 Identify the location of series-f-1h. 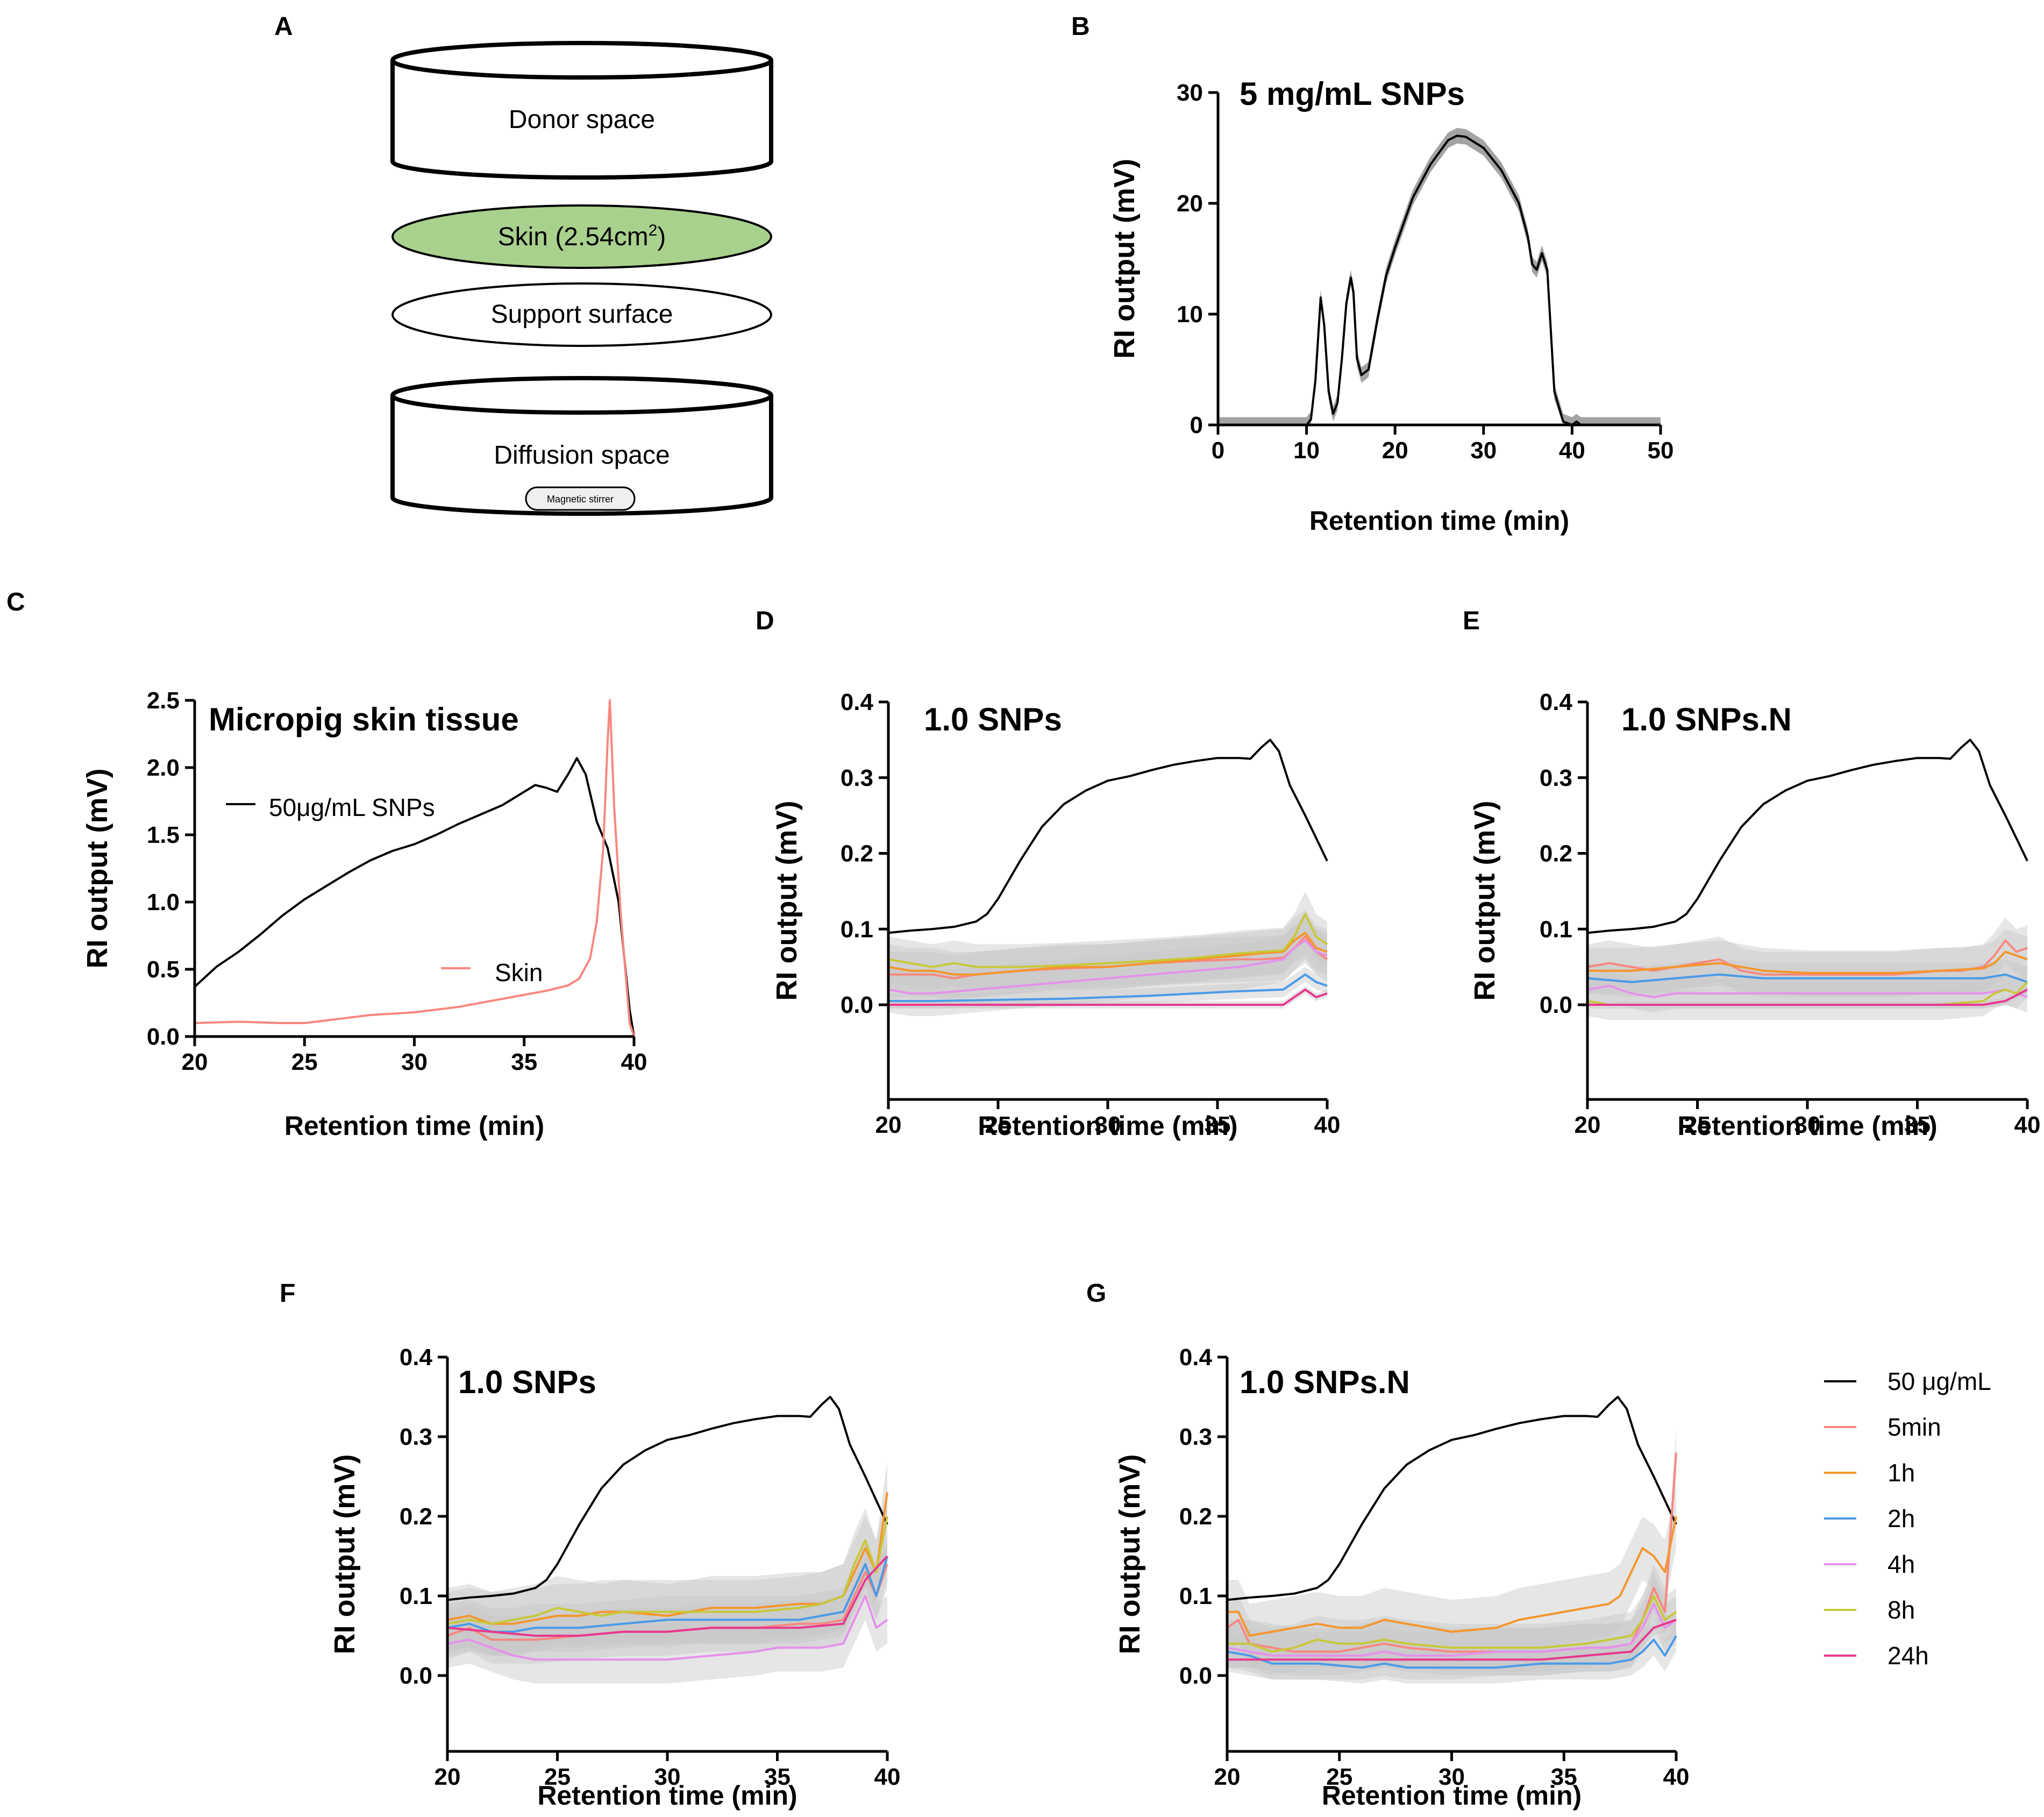
(667, 1558).